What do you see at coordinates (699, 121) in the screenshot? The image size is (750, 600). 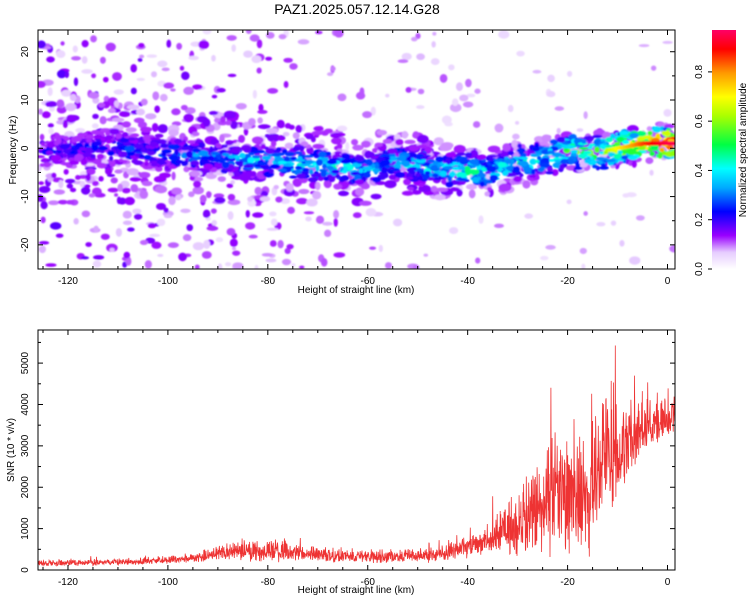 I see `colorbar-tick-label: 0.6` at bounding box center [699, 121].